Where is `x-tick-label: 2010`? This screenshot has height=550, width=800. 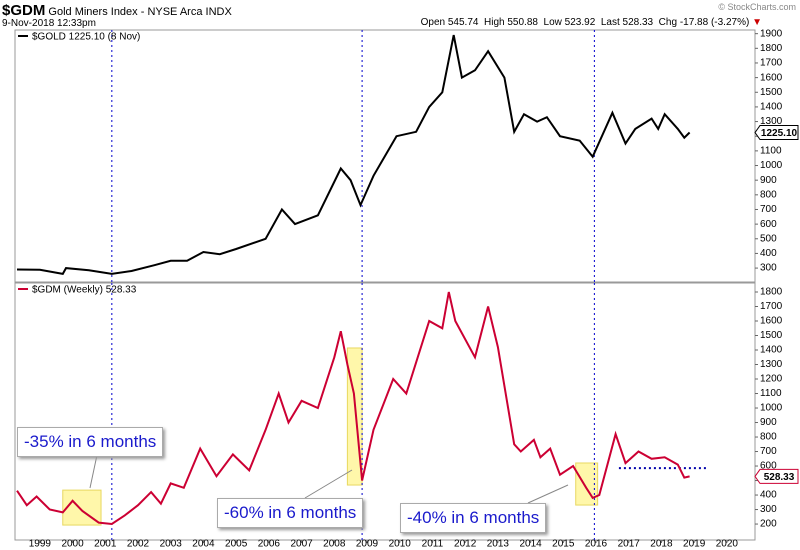
x-tick-label: 2010 is located at coordinates (400, 544).